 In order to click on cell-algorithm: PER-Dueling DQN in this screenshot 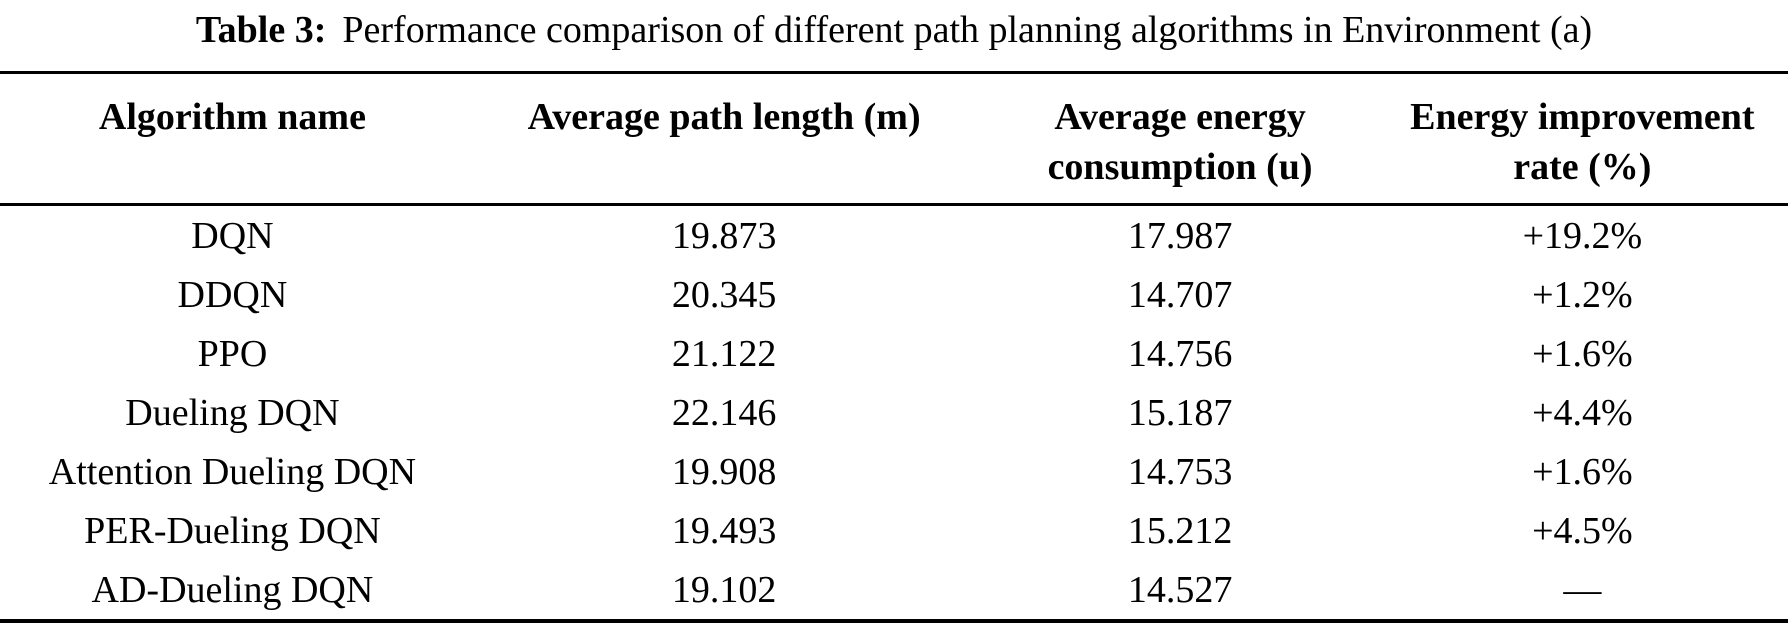, I will do `click(232, 530)`.